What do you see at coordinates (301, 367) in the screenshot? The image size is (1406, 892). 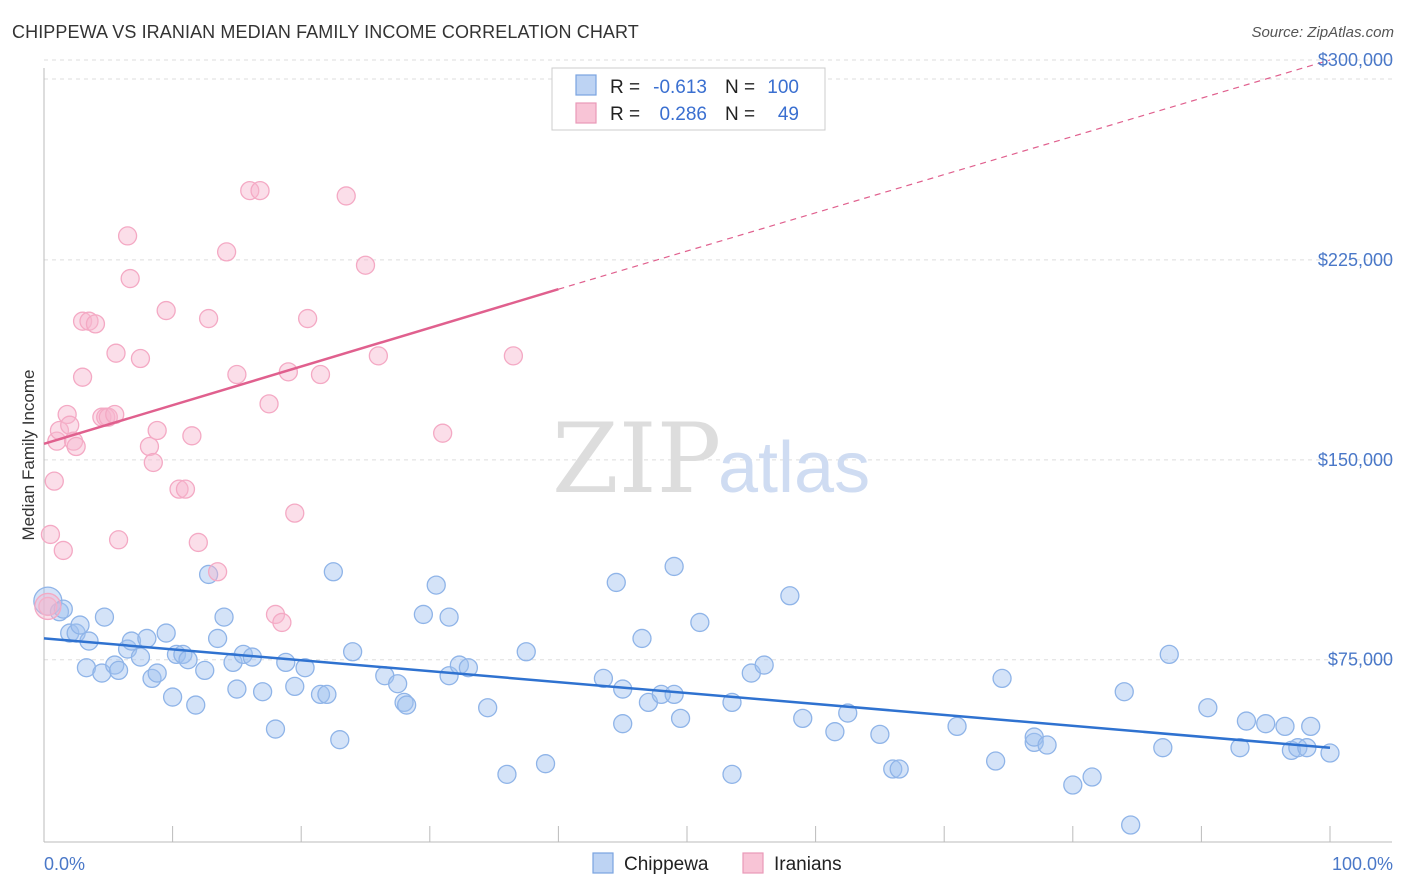 I see `iranians-trend-line` at bounding box center [301, 367].